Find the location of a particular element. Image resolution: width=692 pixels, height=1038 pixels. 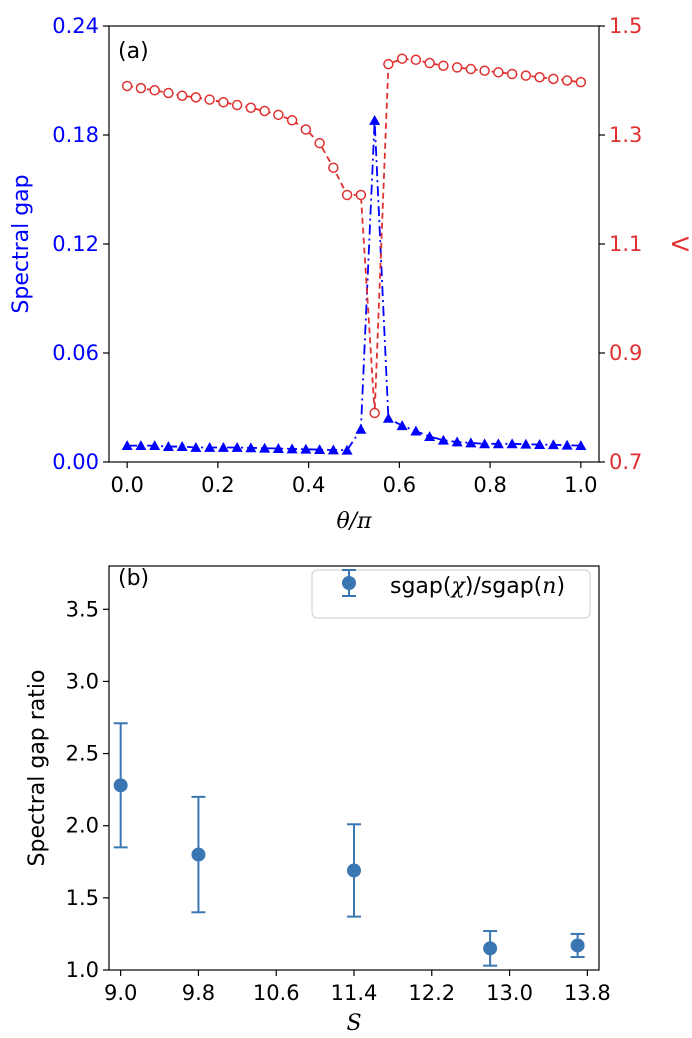

b-y-tick-label: 3.0 is located at coordinates (82, 681).